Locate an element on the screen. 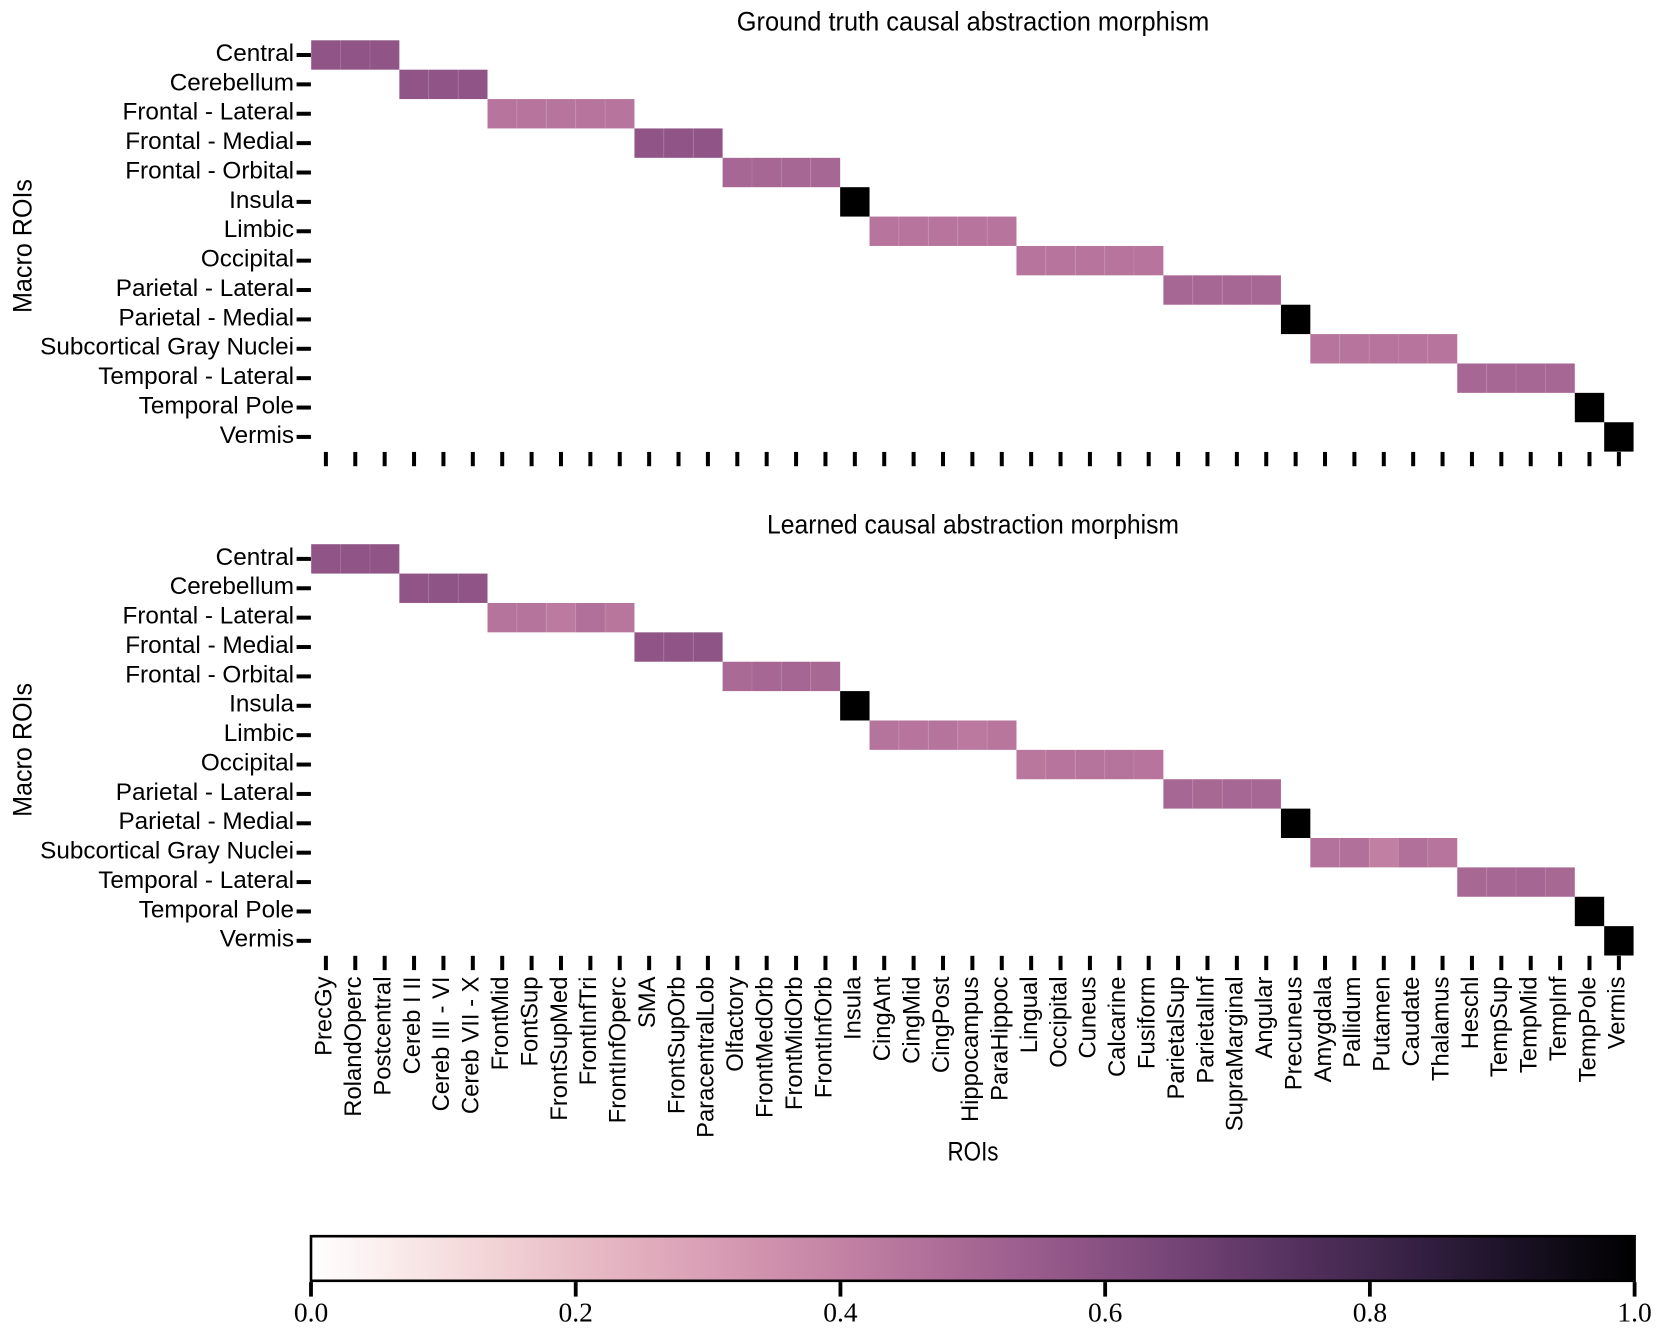 This screenshot has width=1661, height=1336. svg-text: Cuneus is located at coordinates (1088, 1017).